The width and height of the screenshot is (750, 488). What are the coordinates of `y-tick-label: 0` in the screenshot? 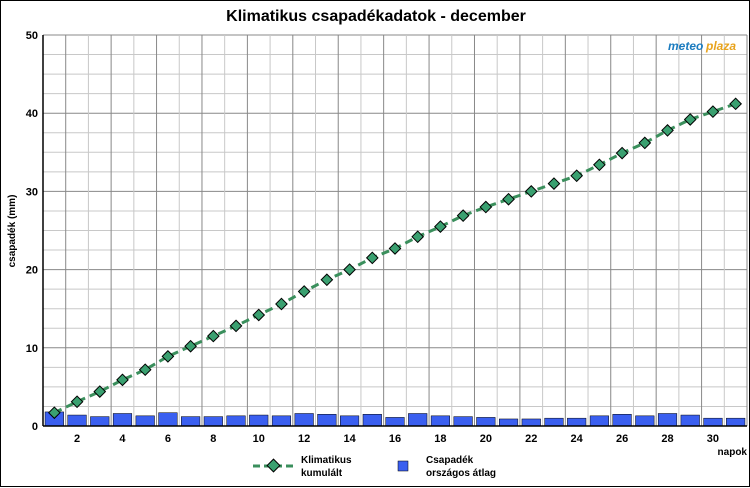 It's located at (35, 427).